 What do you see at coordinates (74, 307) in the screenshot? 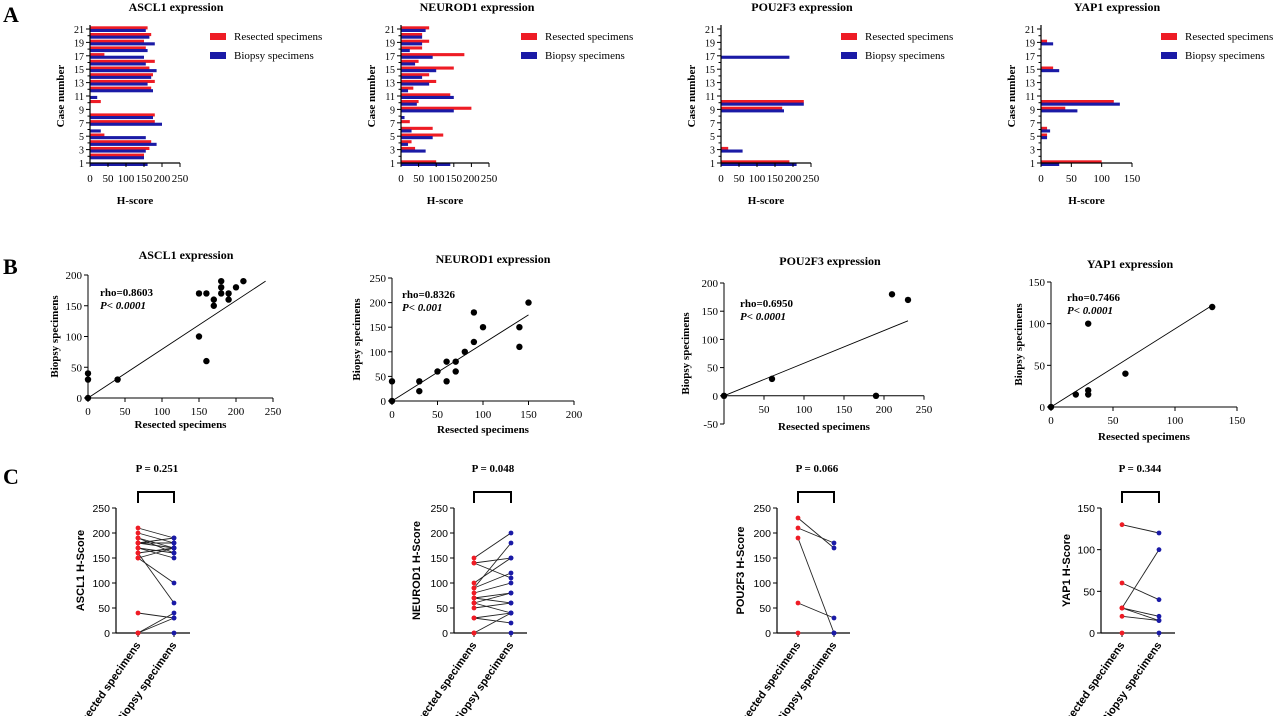
I see `b-ascl1-ytick-label: 150` at bounding box center [74, 307].